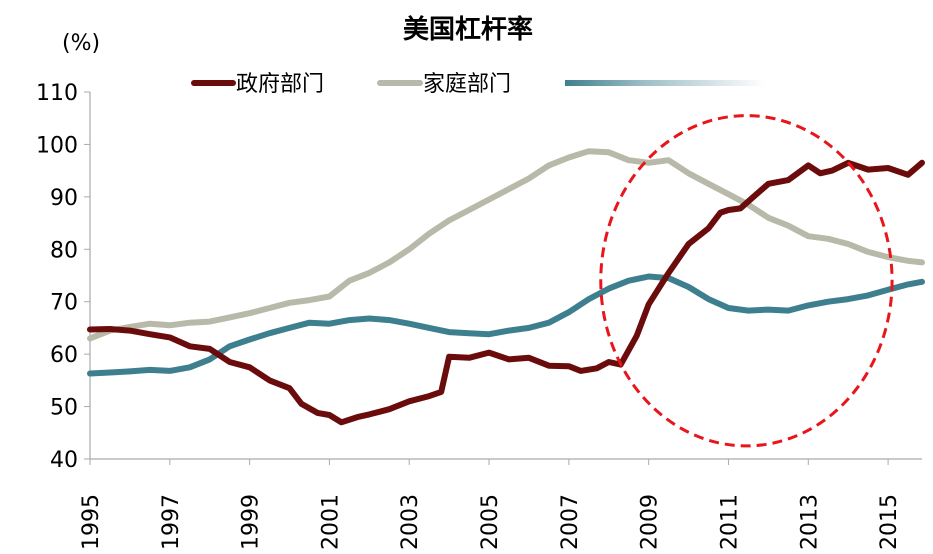  I want to click on y-tick-label: 110, so click(57, 93).